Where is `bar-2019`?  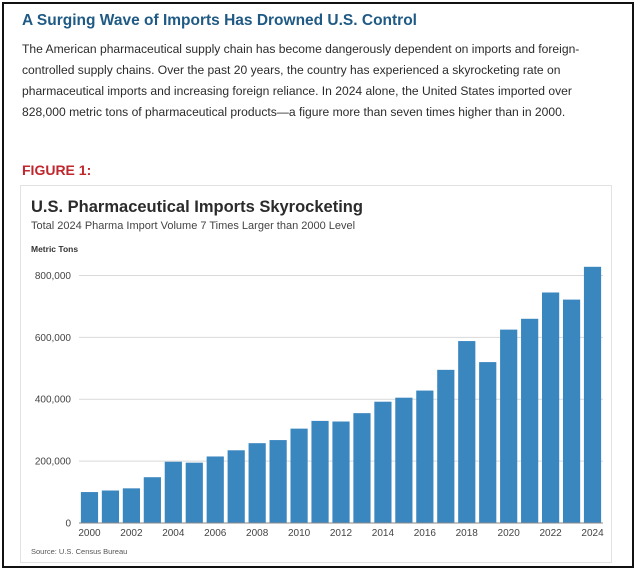 bar-2019 is located at coordinates (488, 442).